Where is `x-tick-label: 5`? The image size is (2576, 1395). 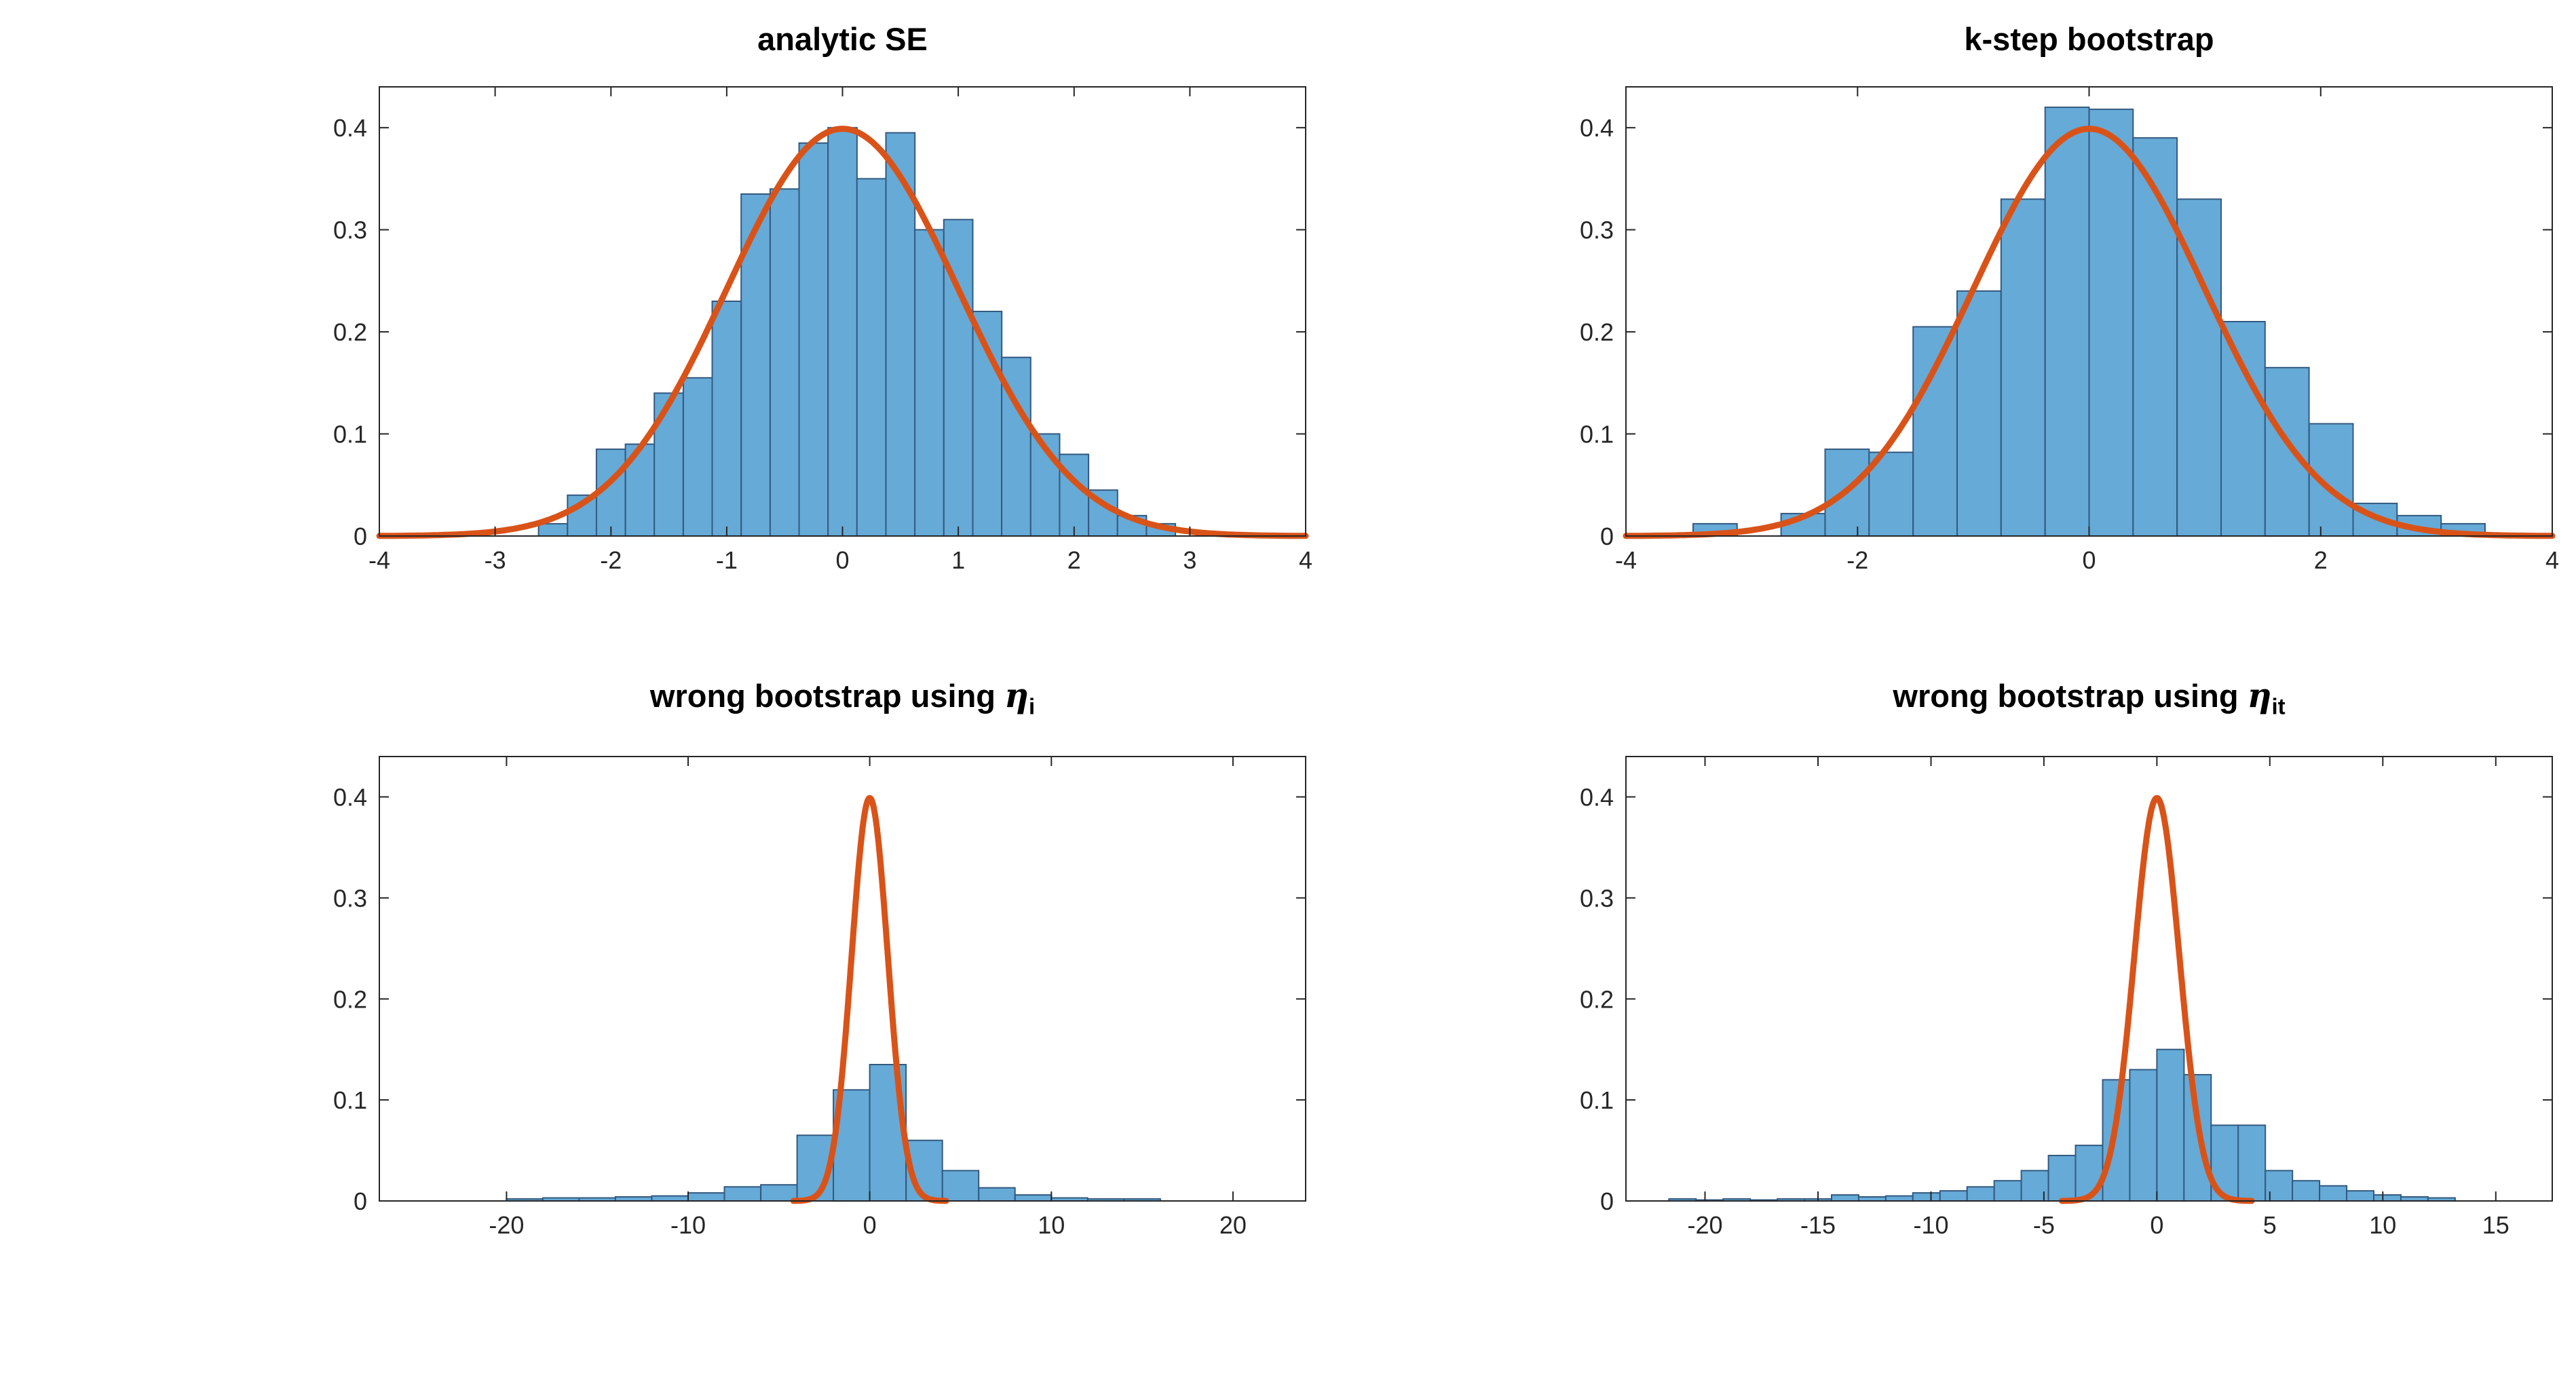 x-tick-label: 5 is located at coordinates (2270, 1225).